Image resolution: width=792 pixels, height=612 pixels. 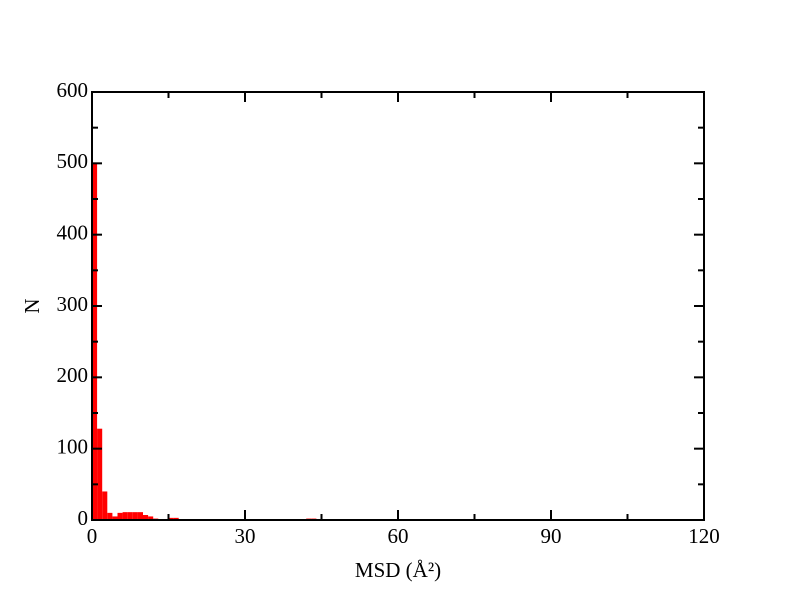 I want to click on y-axis-label: N, so click(x=32, y=305).